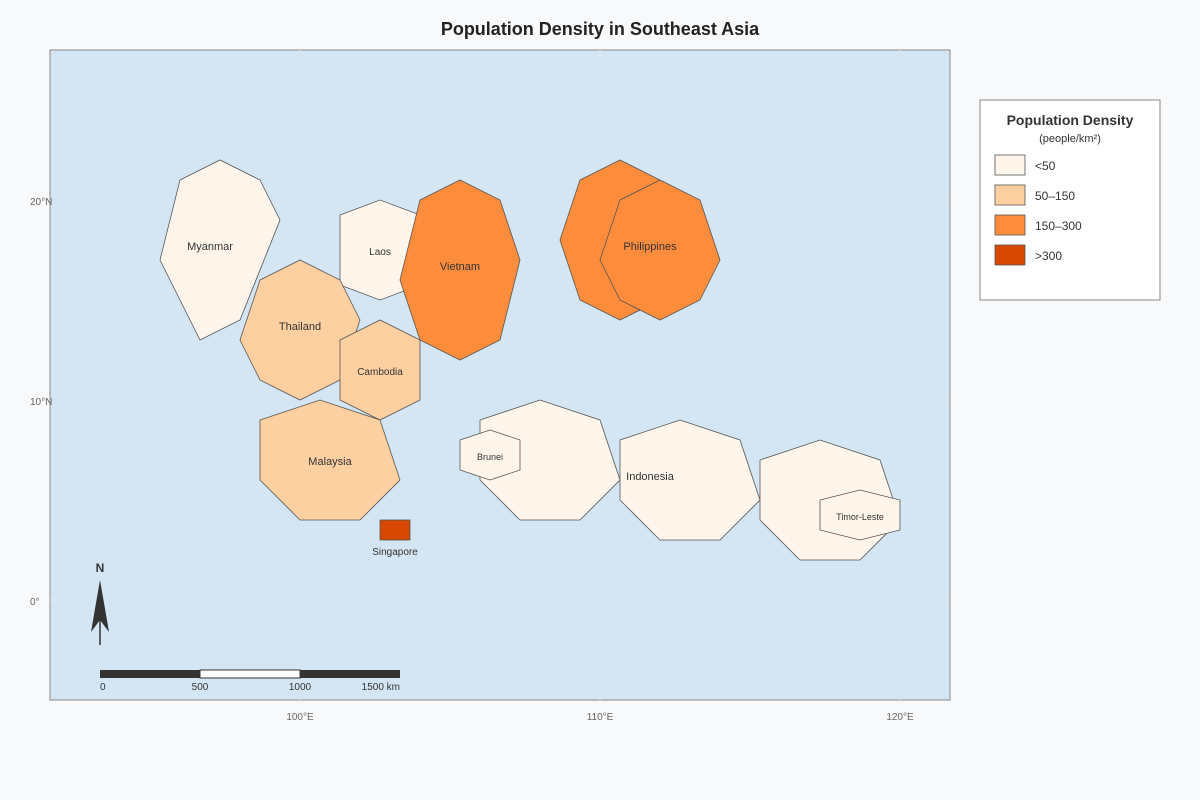  I want to click on country-cambodia, so click(380, 370).